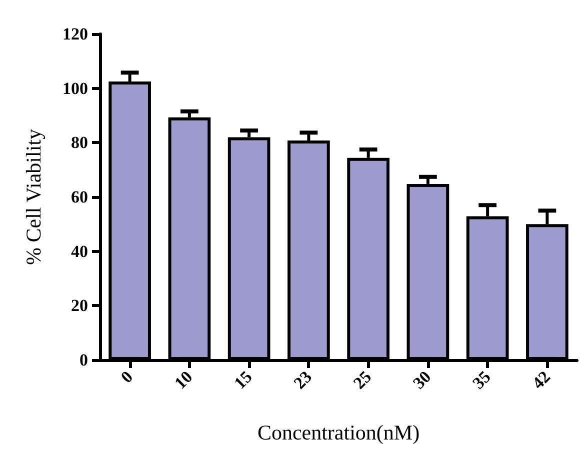 The width and height of the screenshot is (587, 456). What do you see at coordinates (481, 380) in the screenshot?
I see `x-tick-label: 35` at bounding box center [481, 380].